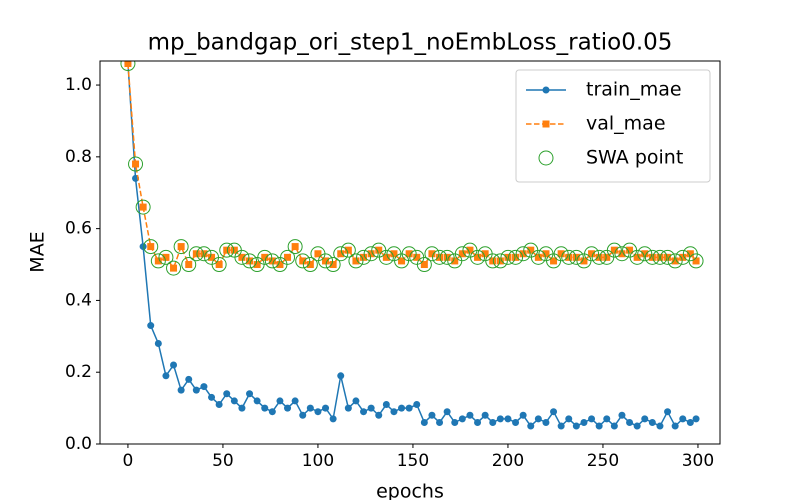 The height and width of the screenshot is (500, 800). I want to click on legend: train_mae val_mae SWA point, so click(613, 126).